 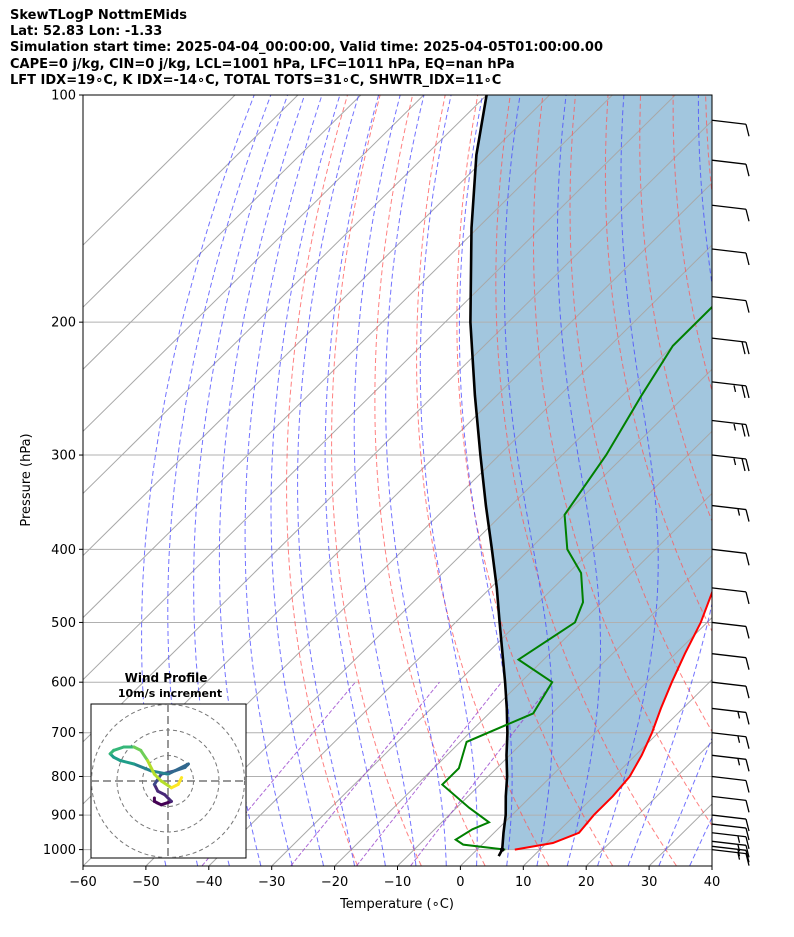 What do you see at coordinates (63, 456) in the screenshot?
I see `y-tick-label: 300` at bounding box center [63, 456].